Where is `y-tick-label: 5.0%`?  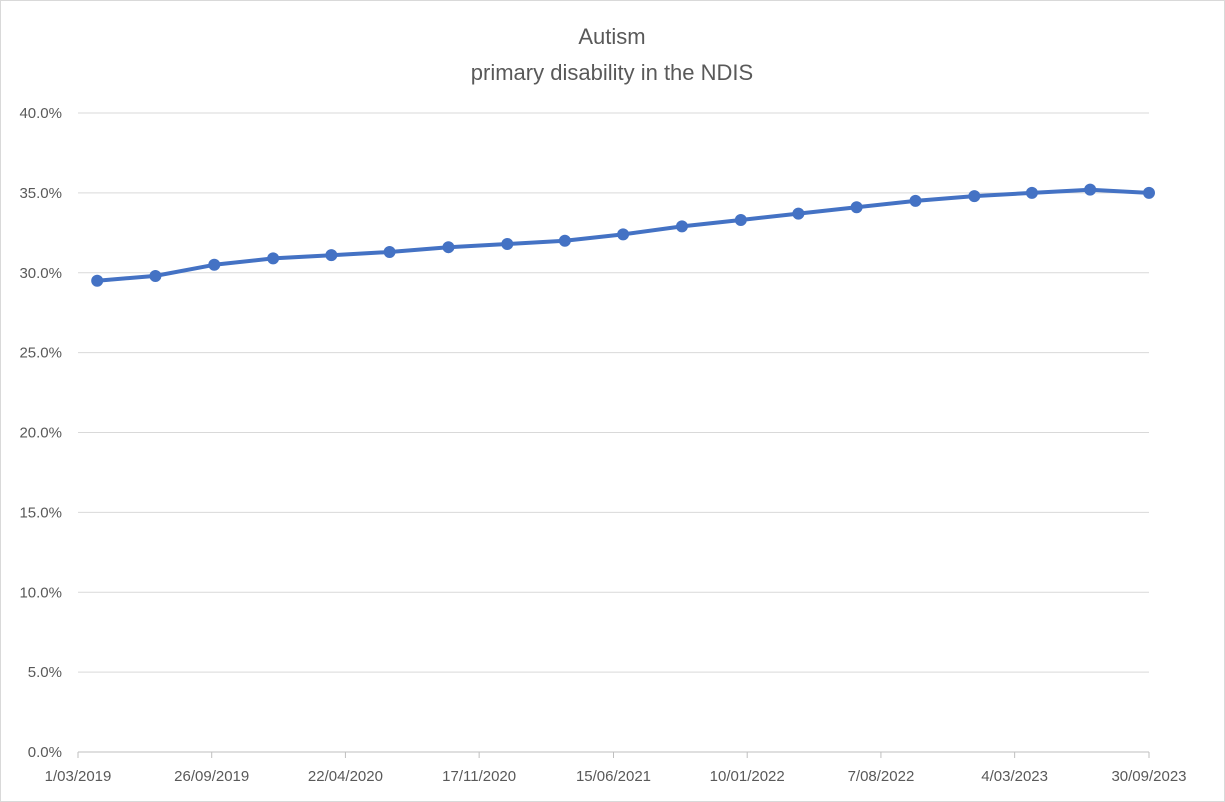
y-tick-label: 5.0% is located at coordinates (45, 672).